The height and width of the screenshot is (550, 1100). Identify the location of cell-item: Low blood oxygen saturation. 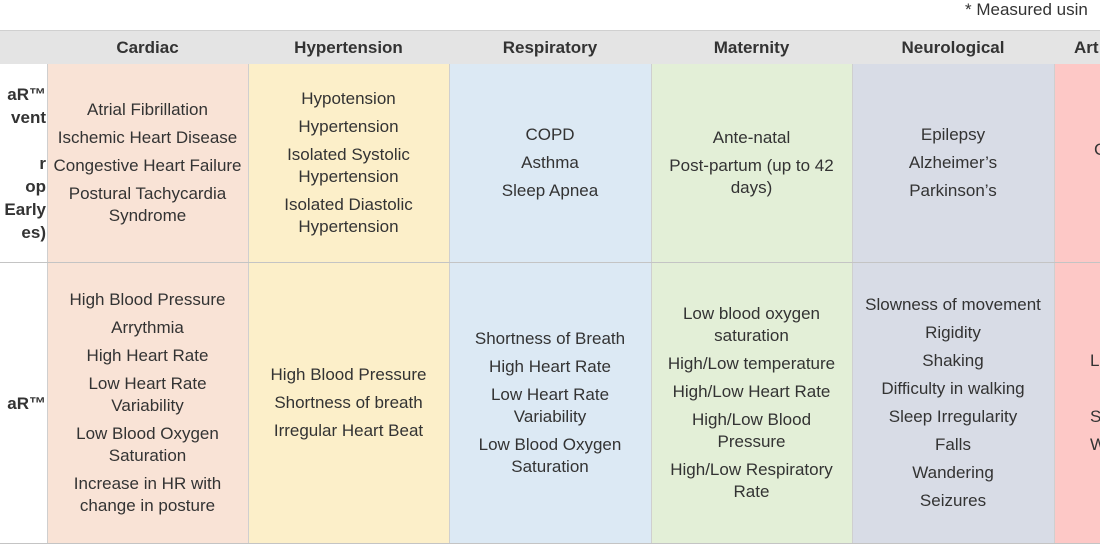
(751, 324).